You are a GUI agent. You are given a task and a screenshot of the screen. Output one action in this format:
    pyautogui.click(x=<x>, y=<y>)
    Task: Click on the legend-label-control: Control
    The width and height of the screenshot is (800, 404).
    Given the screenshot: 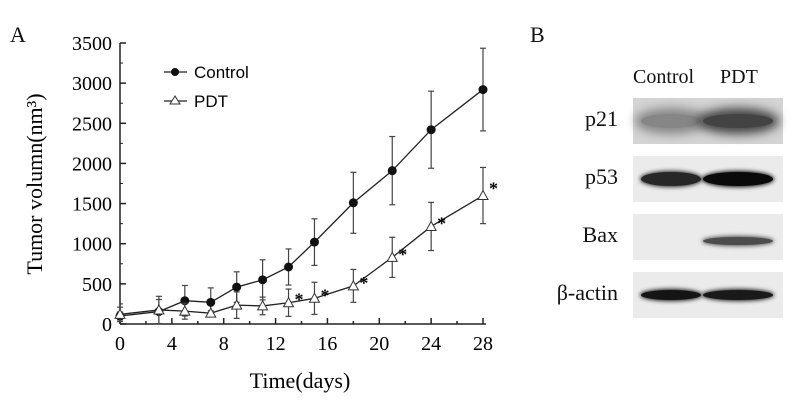 What is the action you would take?
    pyautogui.click(x=221, y=72)
    